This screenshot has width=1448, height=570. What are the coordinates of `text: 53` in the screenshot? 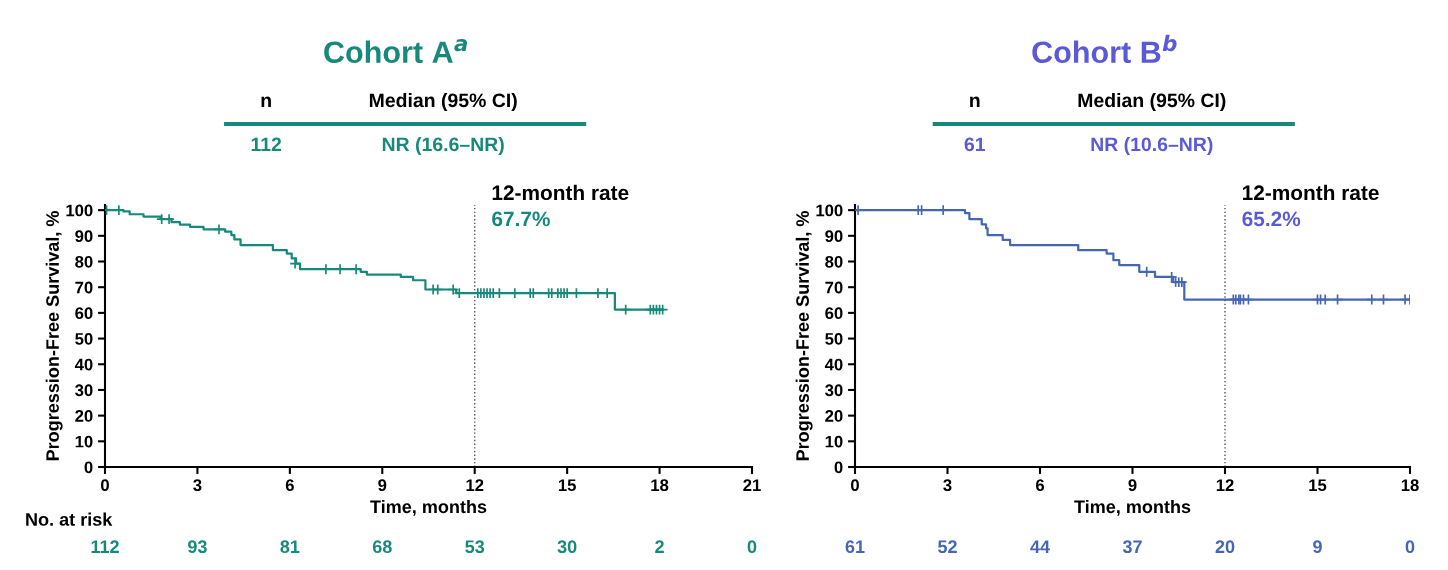 It's located at (475, 547).